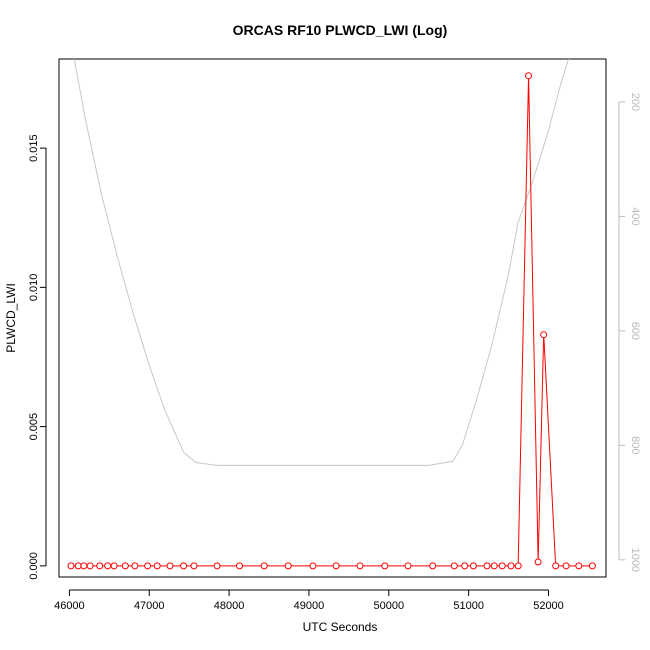  What do you see at coordinates (340, 627) in the screenshot?
I see `x-axis-label: UTC Seconds` at bounding box center [340, 627].